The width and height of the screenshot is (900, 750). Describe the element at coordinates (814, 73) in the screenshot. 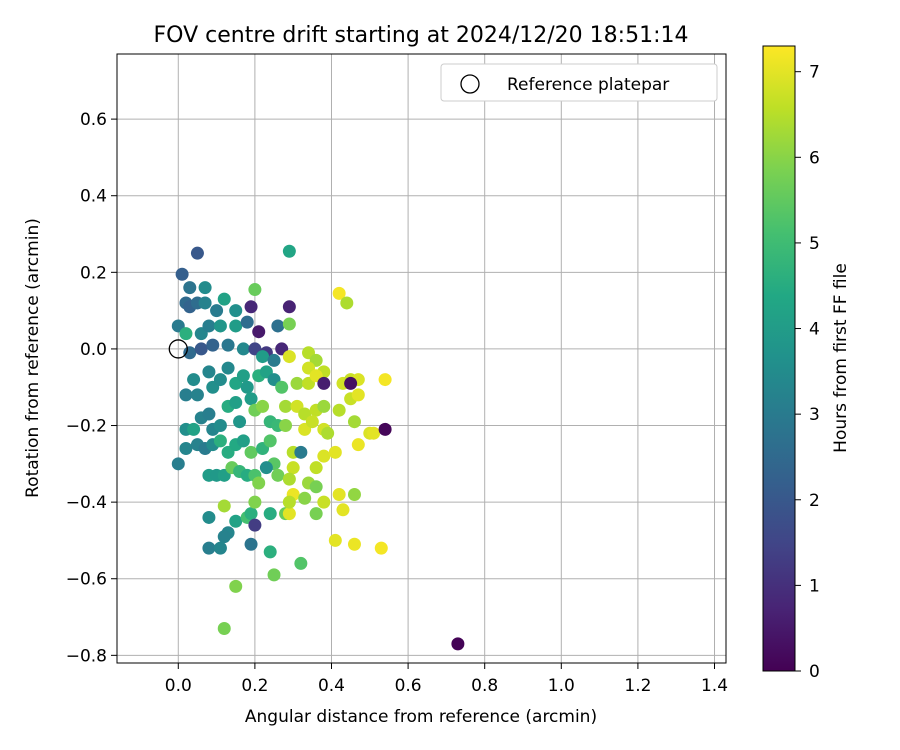

I see `colorbar-tick-label: 7` at that location.